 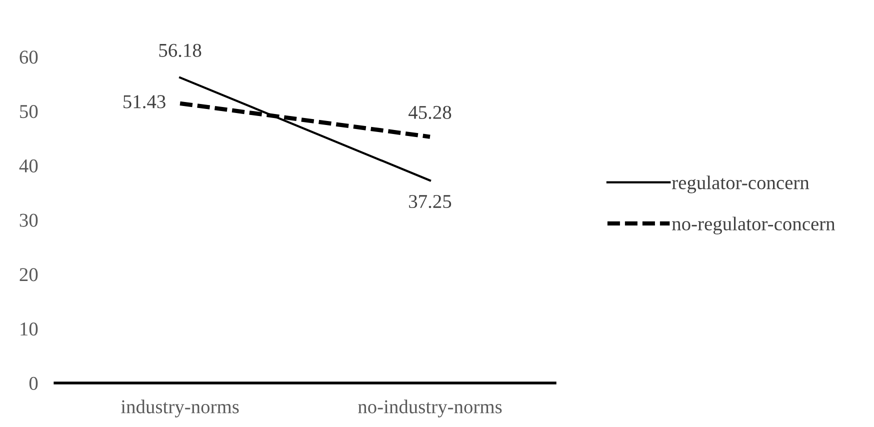 I want to click on data-label: 56.18, so click(x=180, y=51).